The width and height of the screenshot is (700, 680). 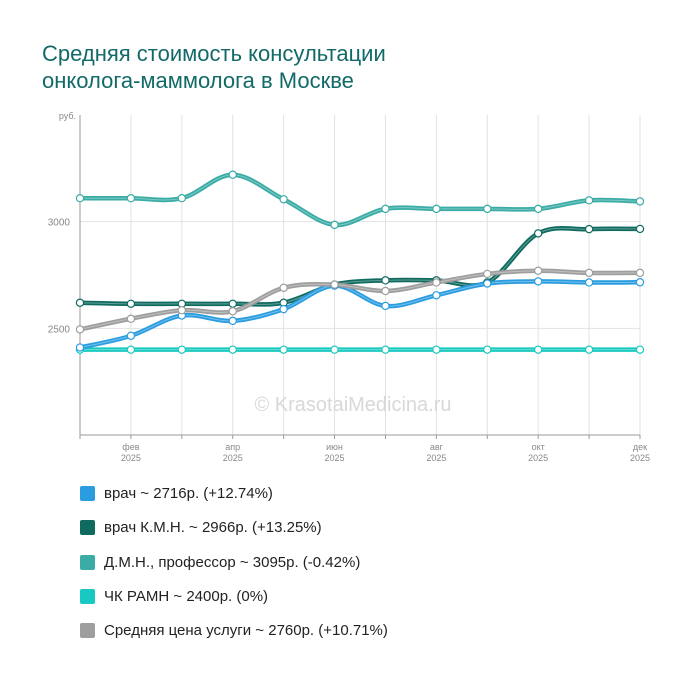 What do you see at coordinates (232, 447) in the screenshot?
I see `x-tick-label-month: апр` at bounding box center [232, 447].